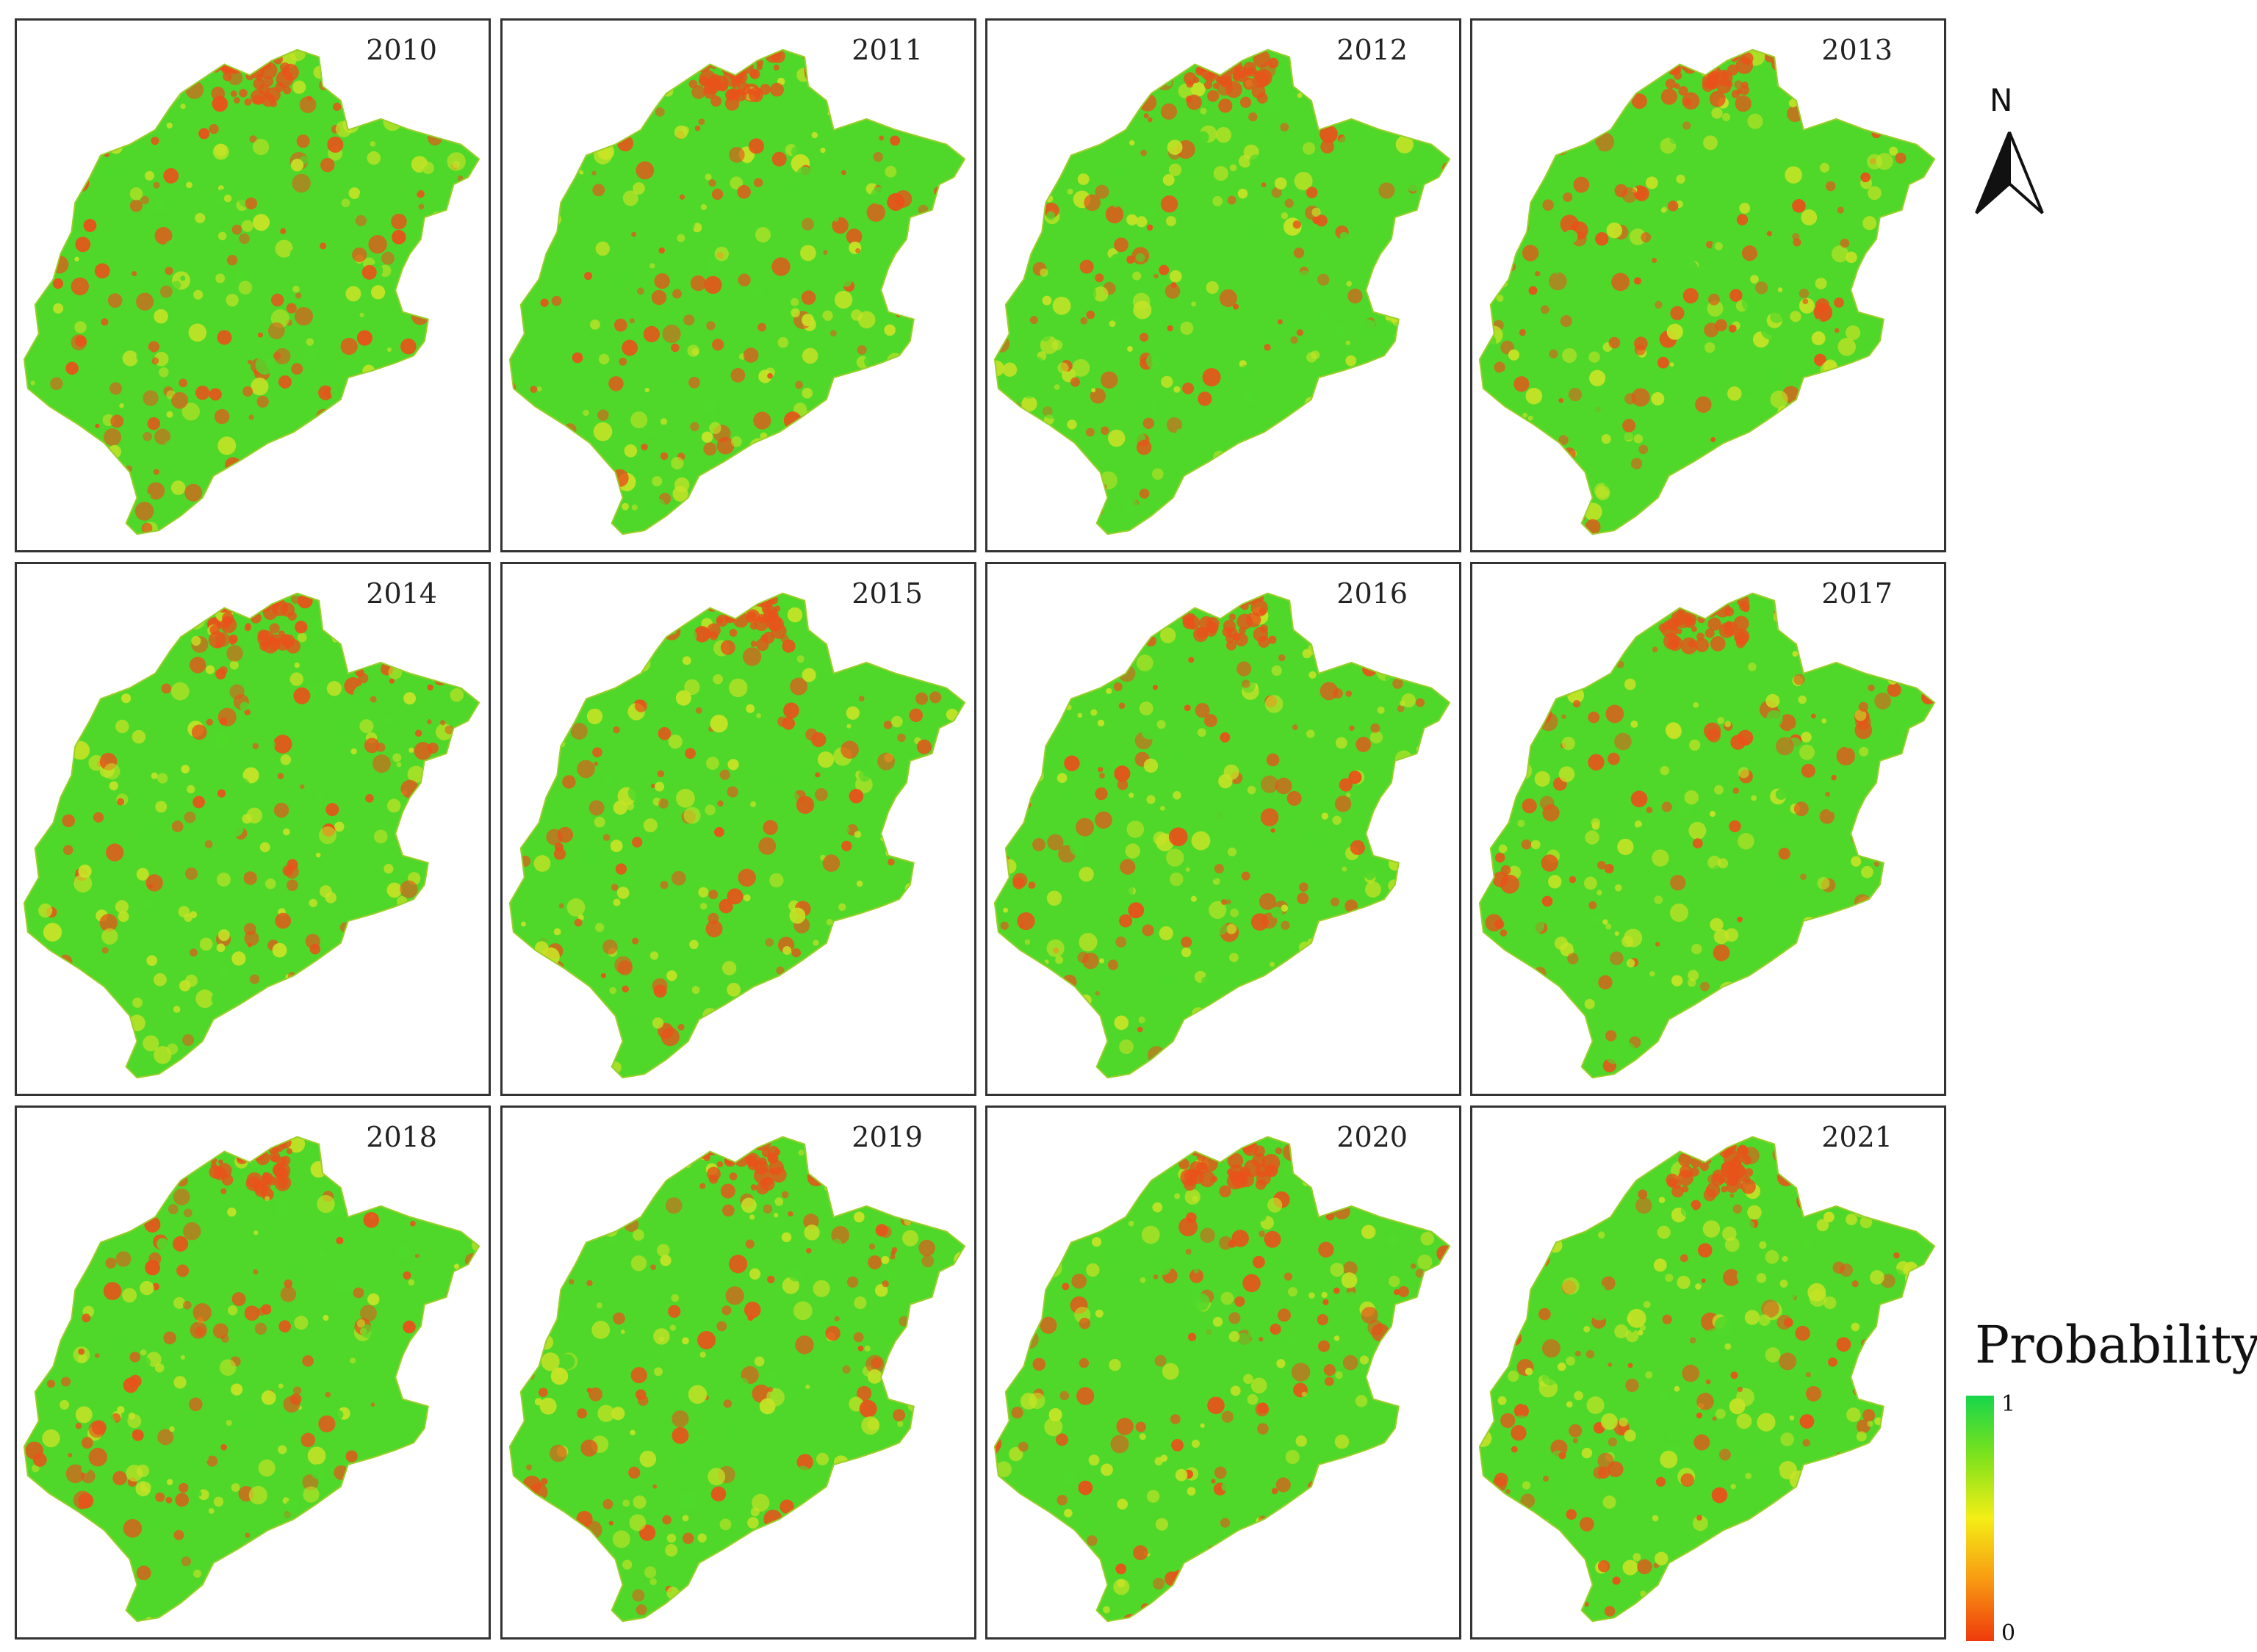  I want to click on map-panel: 2013, so click(1708, 285).